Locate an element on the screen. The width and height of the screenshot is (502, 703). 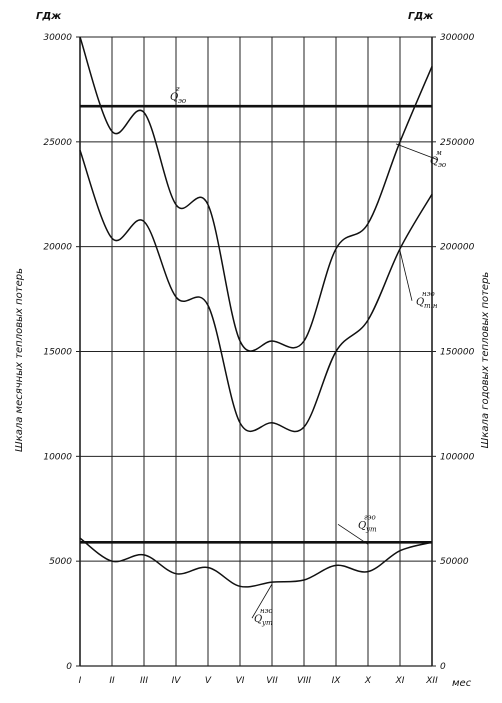
series-label-superscript: гэо is located at coordinates (370, 517).